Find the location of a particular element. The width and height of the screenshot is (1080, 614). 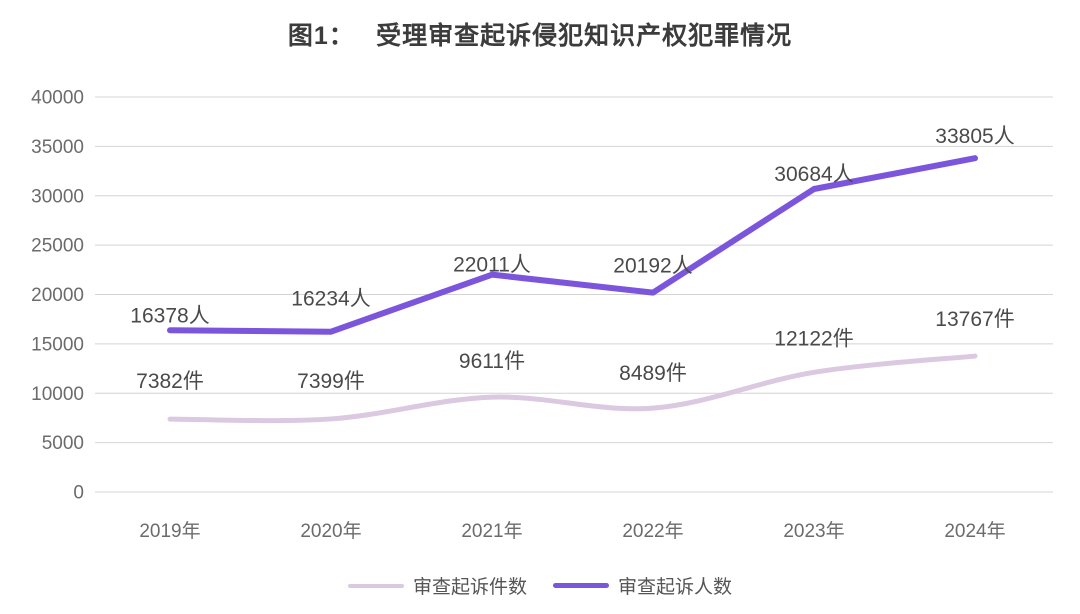

legend-item-cases: 审查起诉件数 is located at coordinates (437, 585).